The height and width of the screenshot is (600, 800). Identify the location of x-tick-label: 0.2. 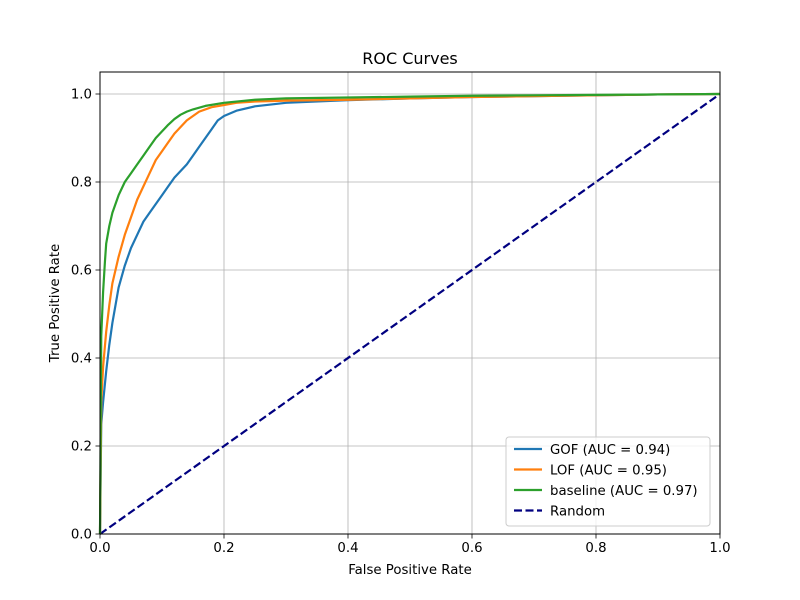
(223, 548).